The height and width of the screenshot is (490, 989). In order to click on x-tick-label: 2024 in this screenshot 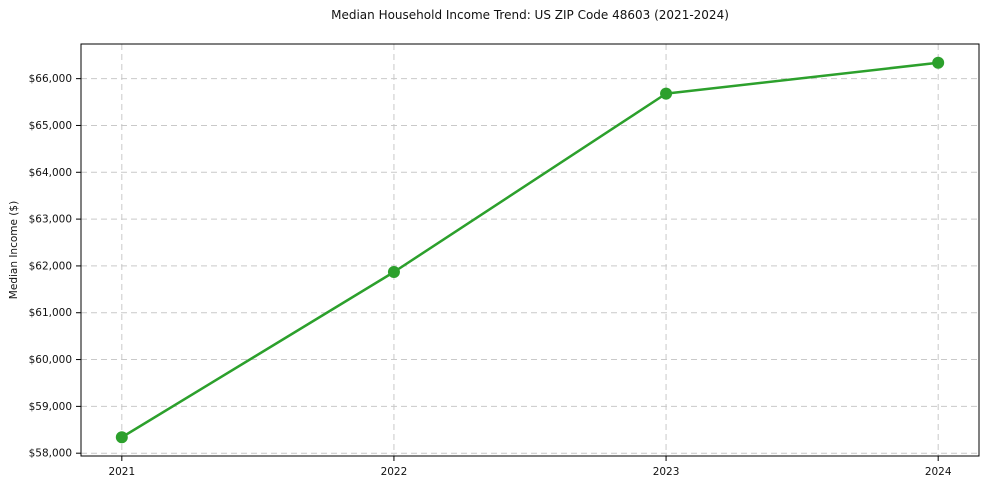, I will do `click(938, 472)`.